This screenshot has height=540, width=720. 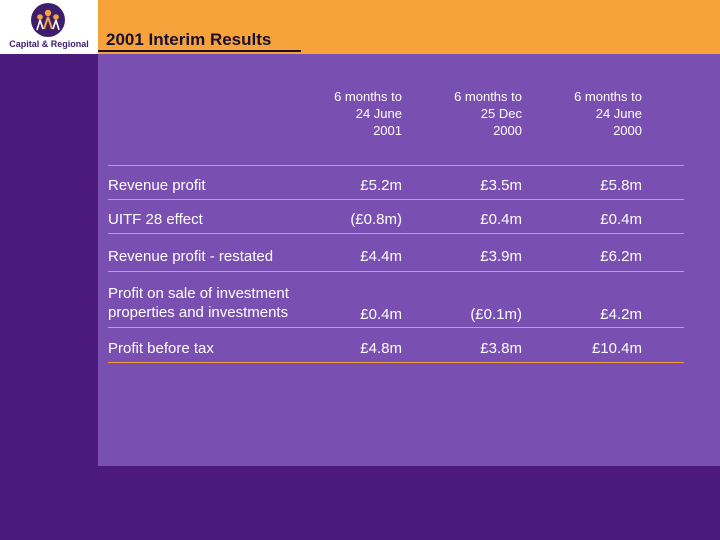 I want to click on table-cell: (£0.1m), so click(x=496, y=314).